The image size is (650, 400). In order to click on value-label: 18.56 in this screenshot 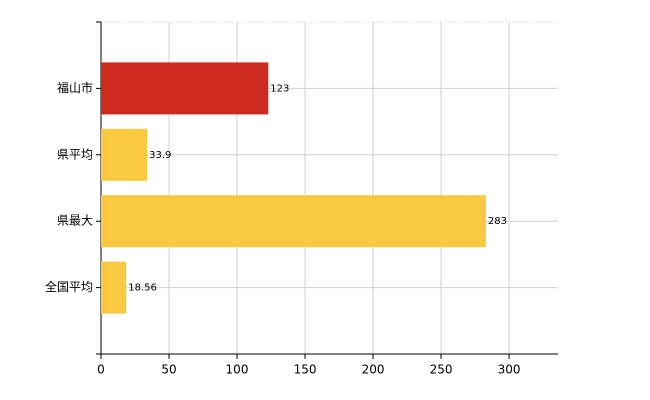, I will do `click(142, 288)`.